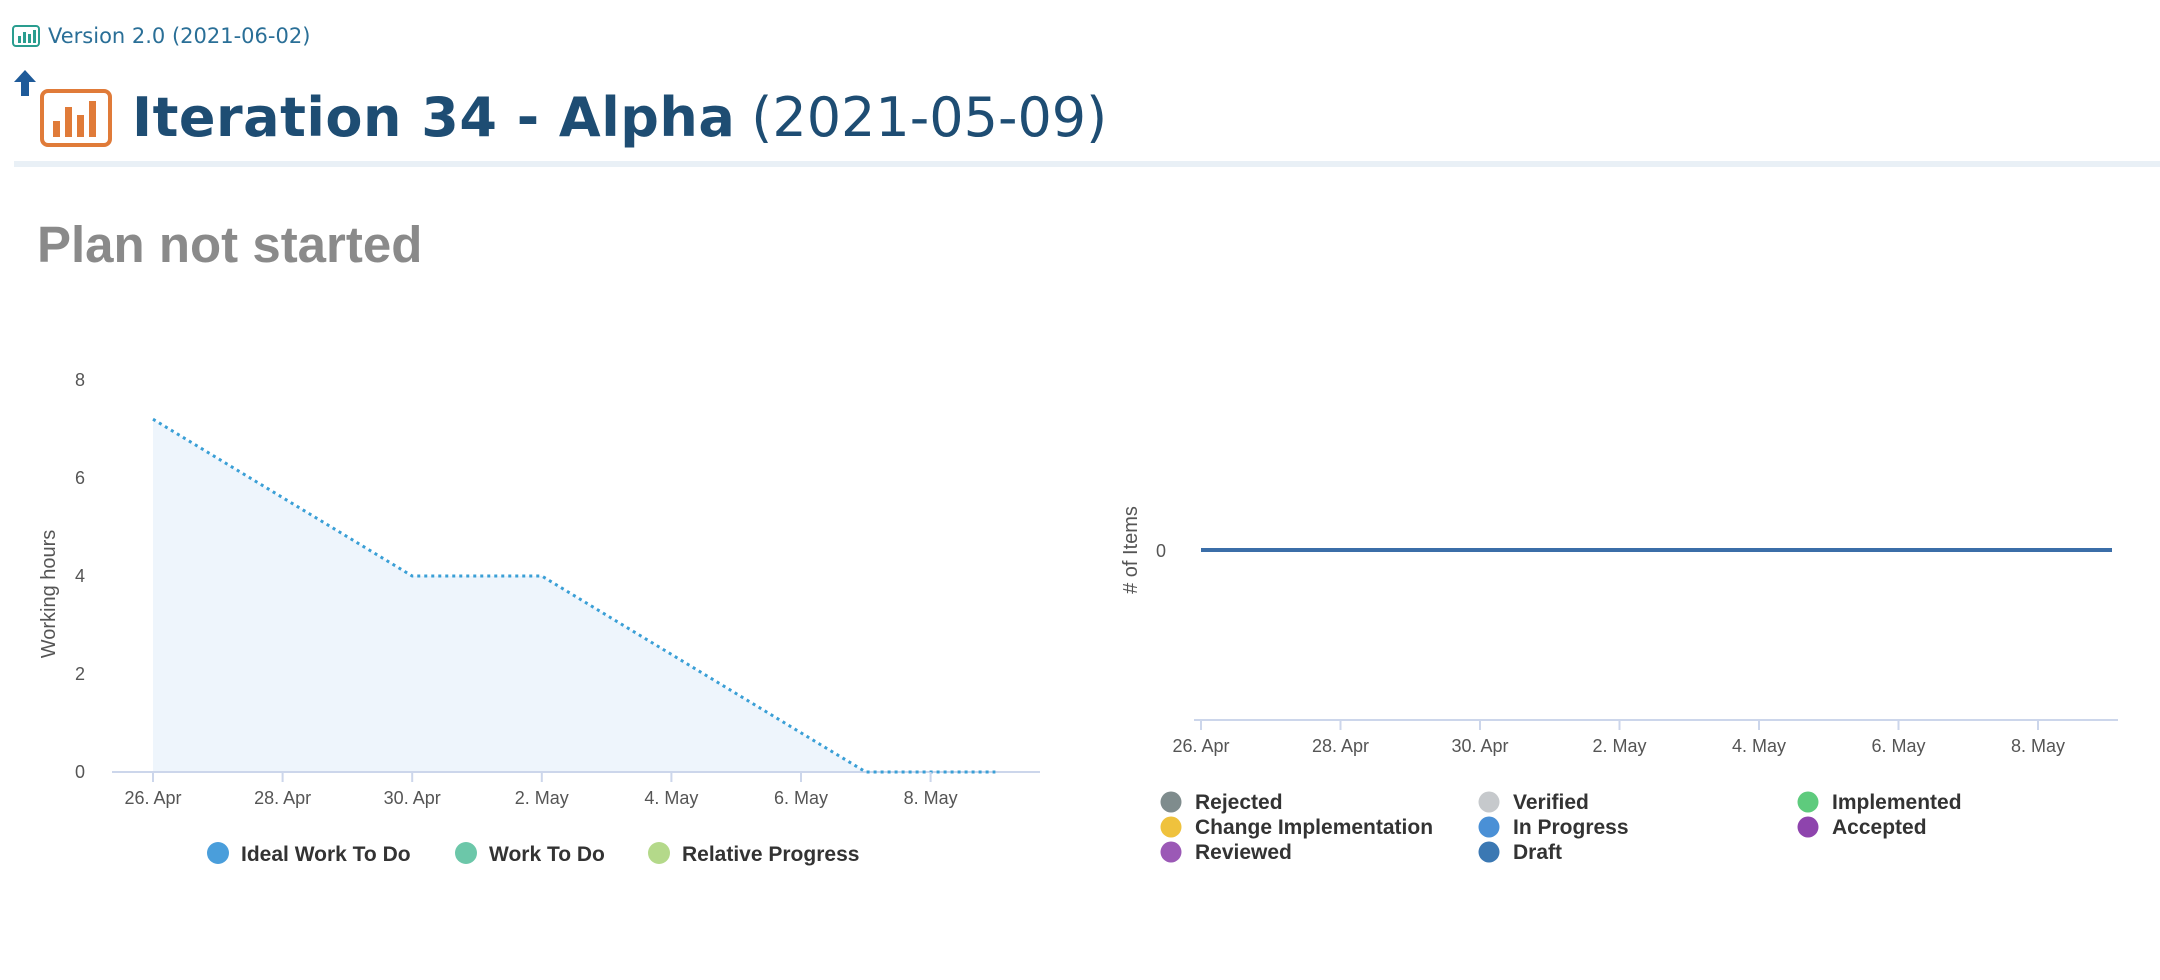 Image resolution: width=2160 pixels, height=980 pixels. I want to click on up-arrow-icon, so click(25, 85).